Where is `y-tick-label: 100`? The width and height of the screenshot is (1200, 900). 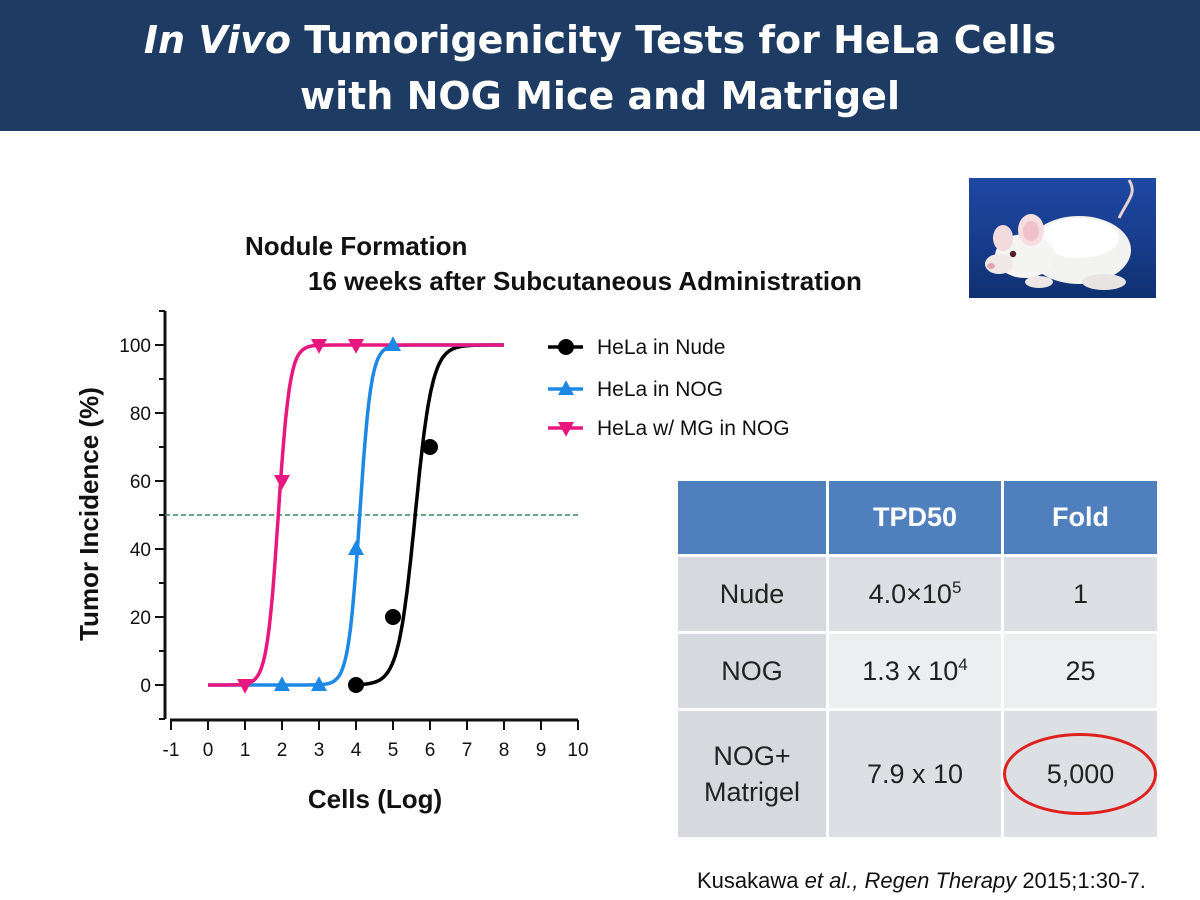 y-tick-label: 100 is located at coordinates (135, 346).